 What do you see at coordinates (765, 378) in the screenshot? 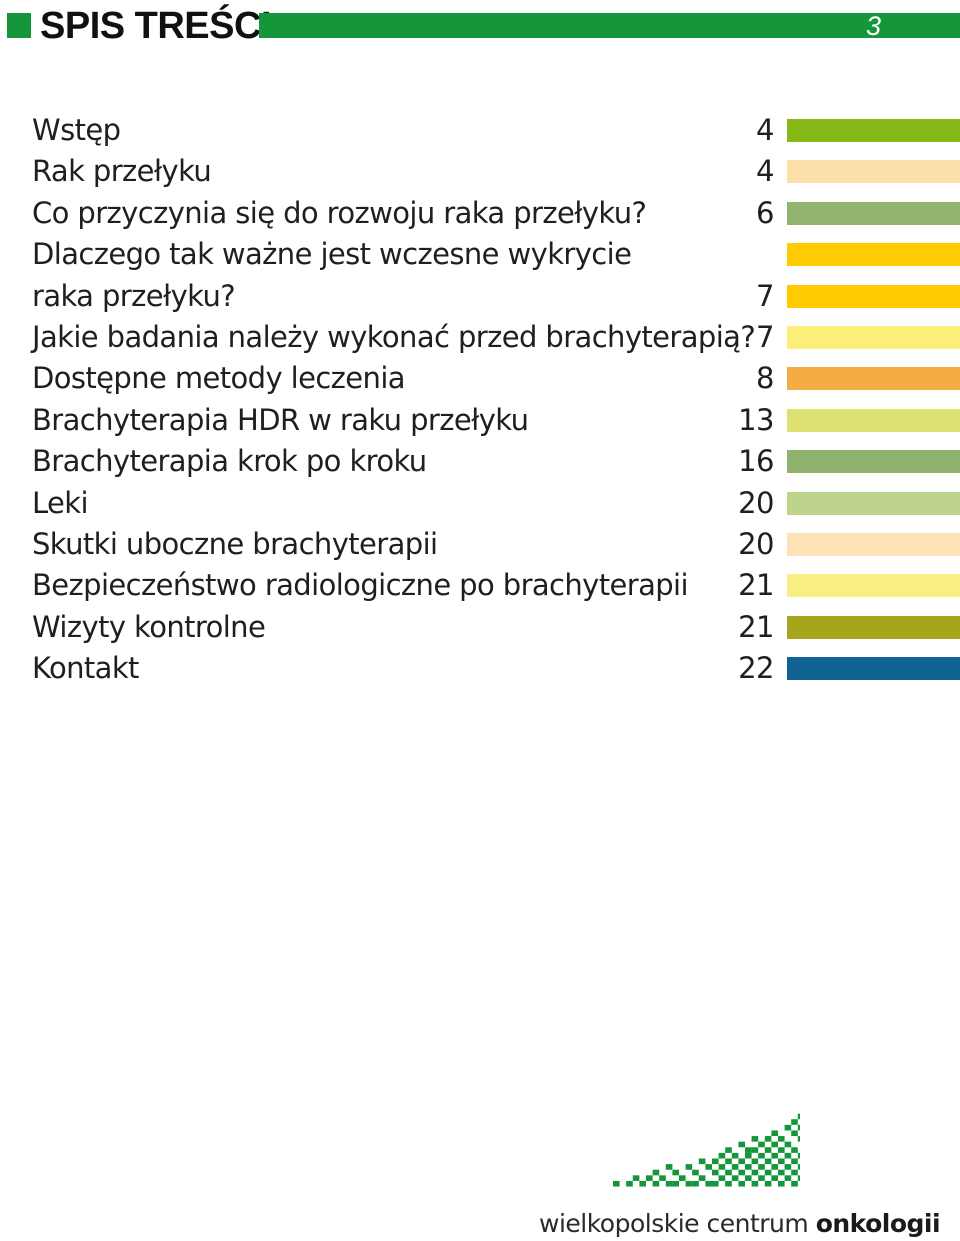
I see `toc-page-number: 8` at bounding box center [765, 378].